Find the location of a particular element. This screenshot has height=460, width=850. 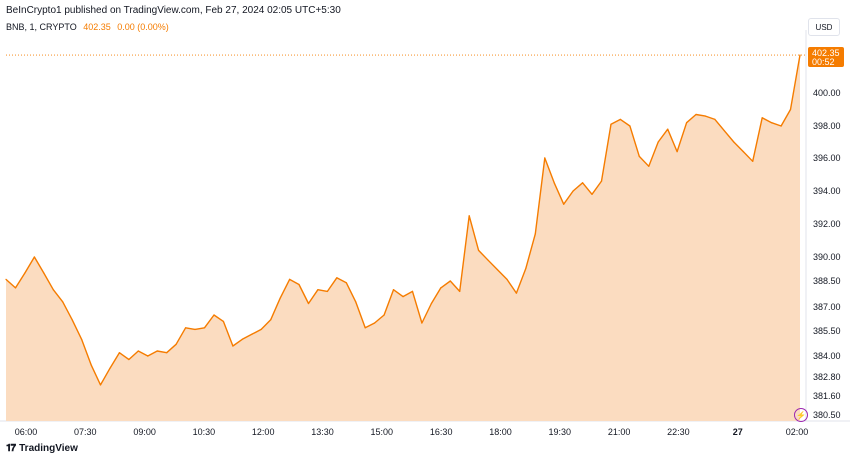

symbol-legend: BNB, 1, CRYPTO 402.35 0.00 (0.00%) is located at coordinates (87, 27).